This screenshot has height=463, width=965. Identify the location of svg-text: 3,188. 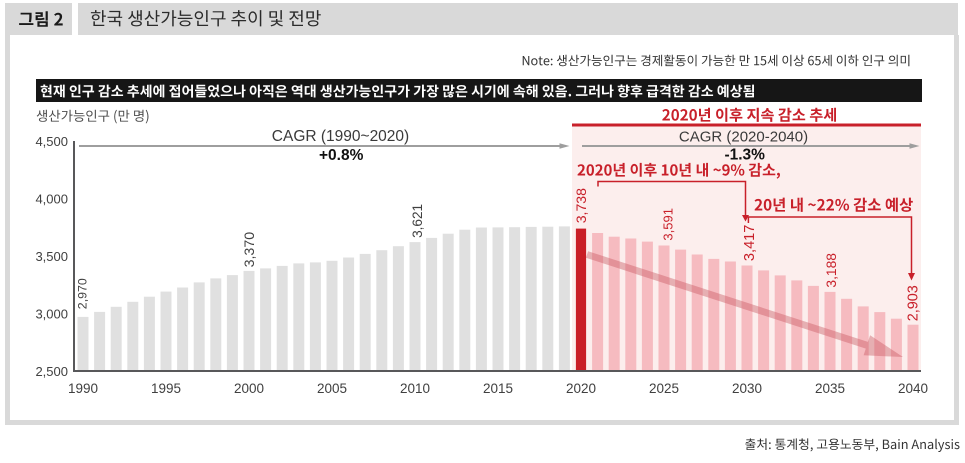
(831, 270).